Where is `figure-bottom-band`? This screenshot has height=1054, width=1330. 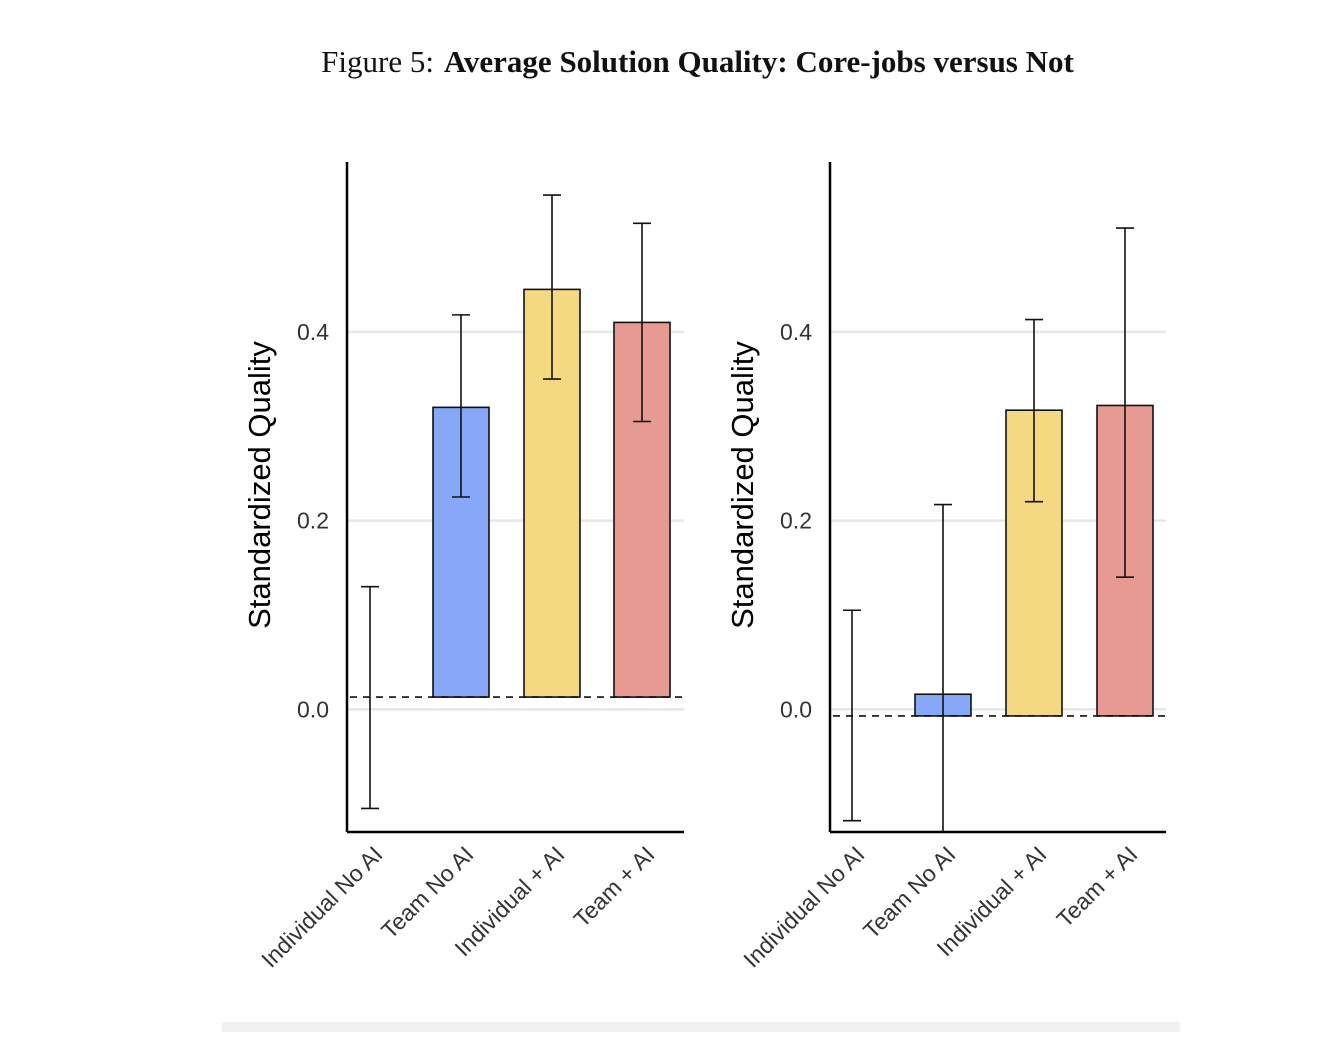 figure-bottom-band is located at coordinates (701, 1027).